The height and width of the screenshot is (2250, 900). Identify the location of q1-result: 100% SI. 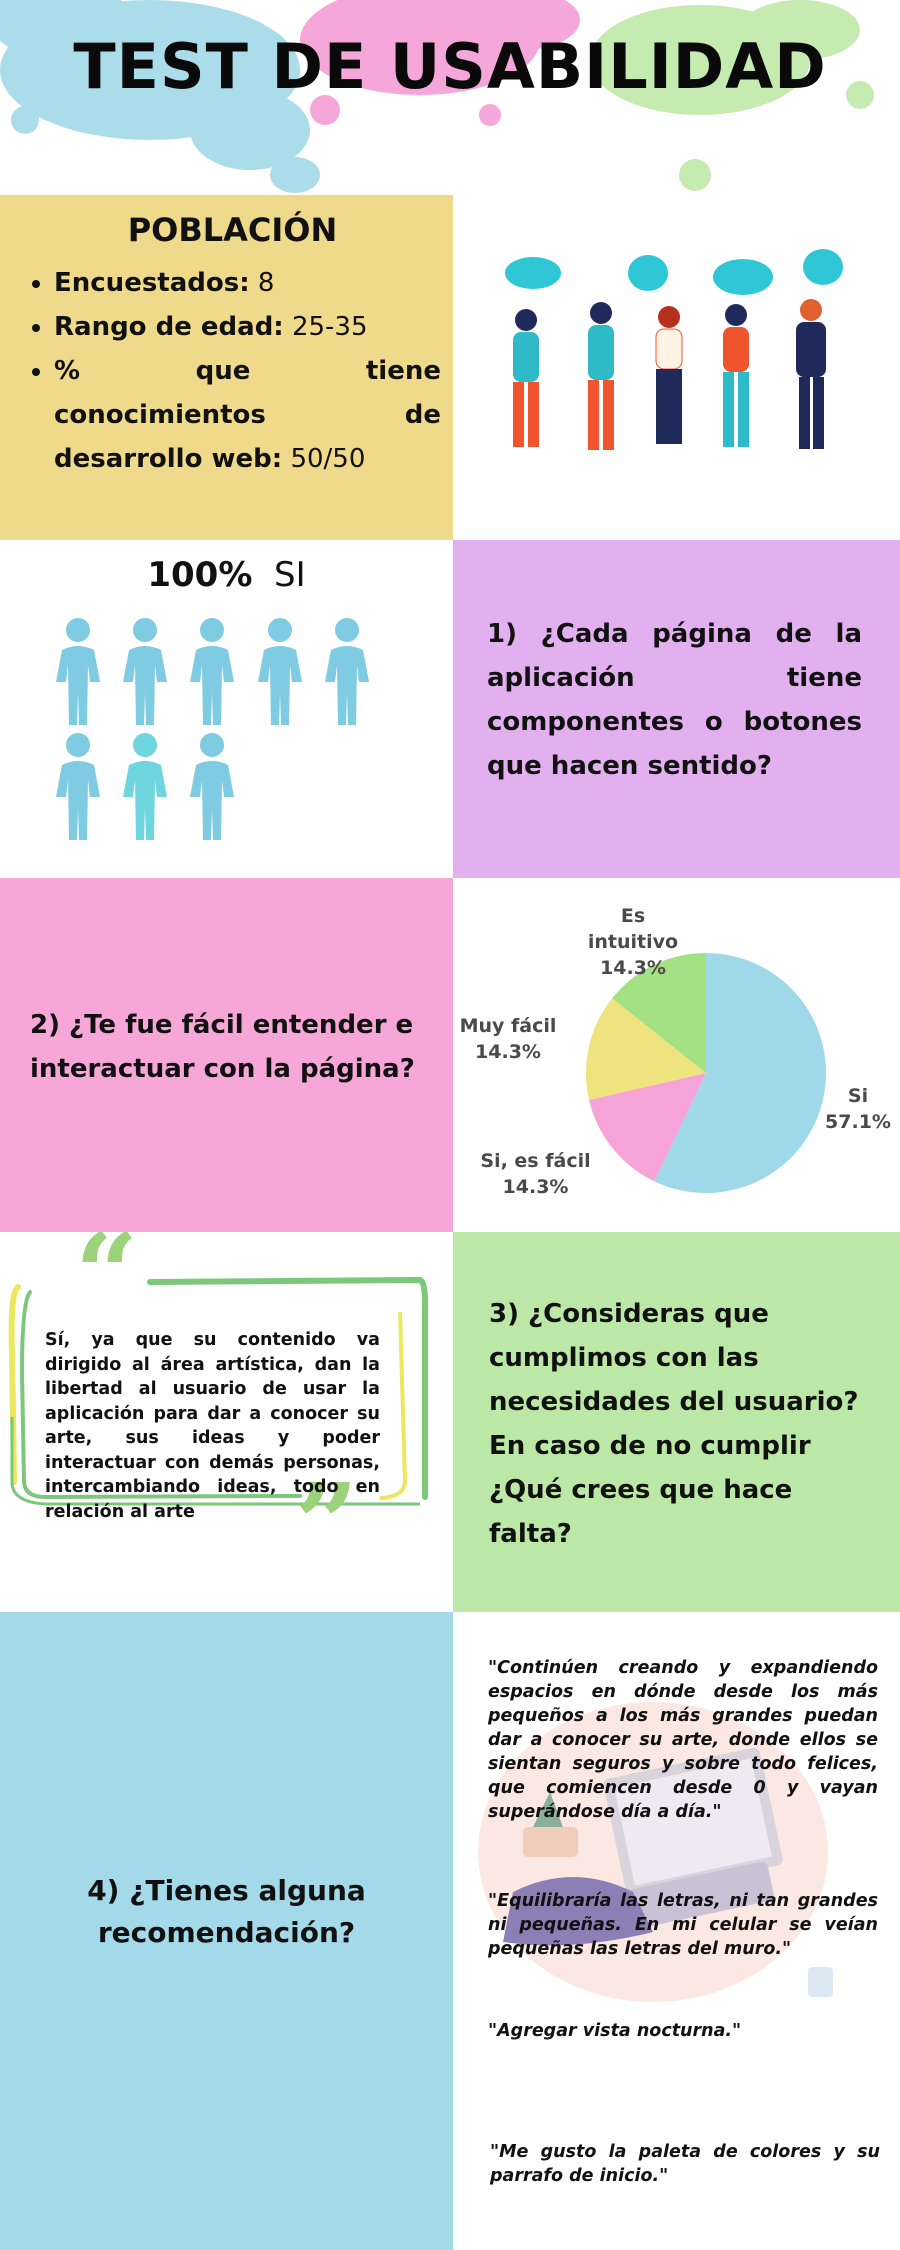
(226, 575).